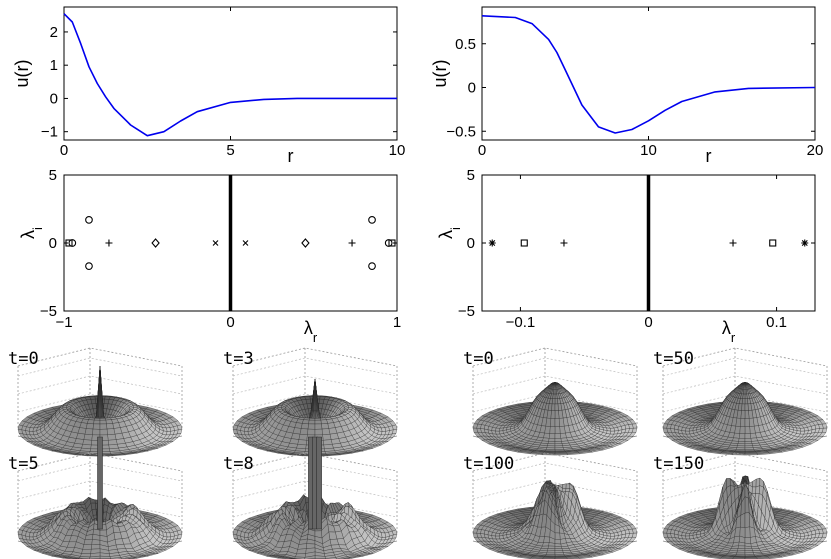 This screenshot has width=831, height=559. What do you see at coordinates (521, 322) in the screenshot?
I see `x-tick-label: −0.1` at bounding box center [521, 322].